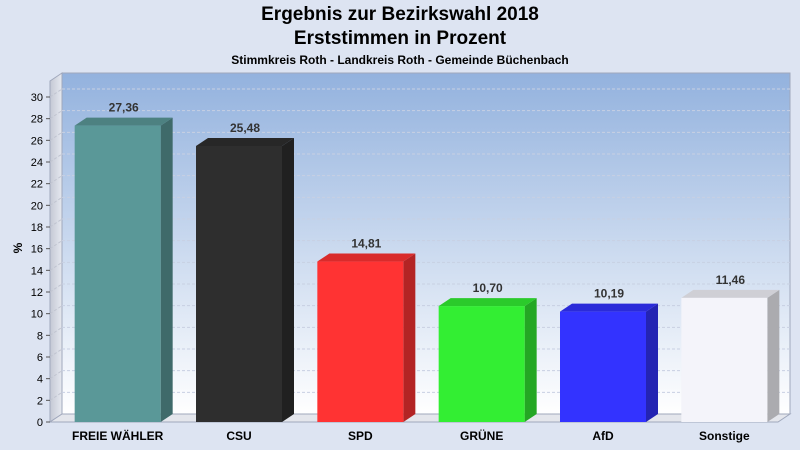 The width and height of the screenshot is (800, 450). What do you see at coordinates (37, 98) in the screenshot?
I see `y-tick-label: 30` at bounding box center [37, 98].